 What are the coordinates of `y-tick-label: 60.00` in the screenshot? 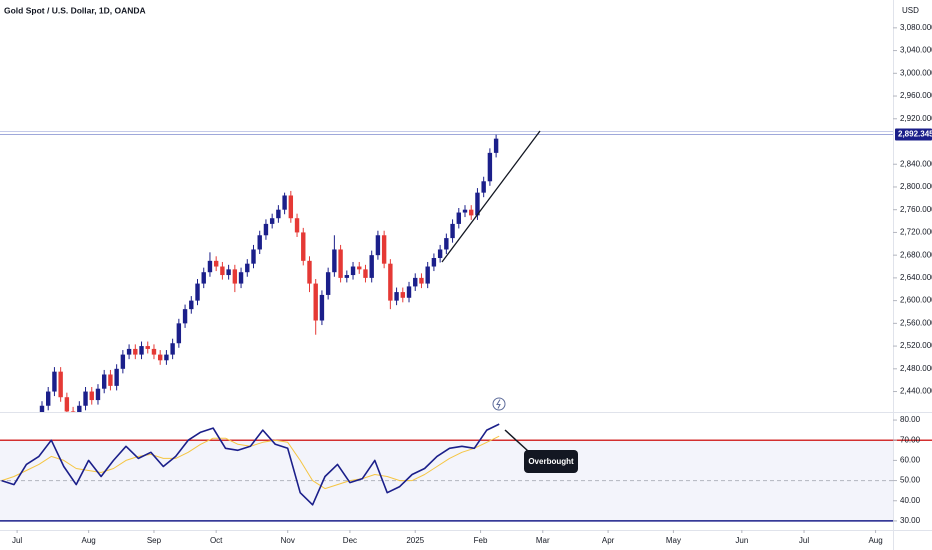 It's located at (910, 460).